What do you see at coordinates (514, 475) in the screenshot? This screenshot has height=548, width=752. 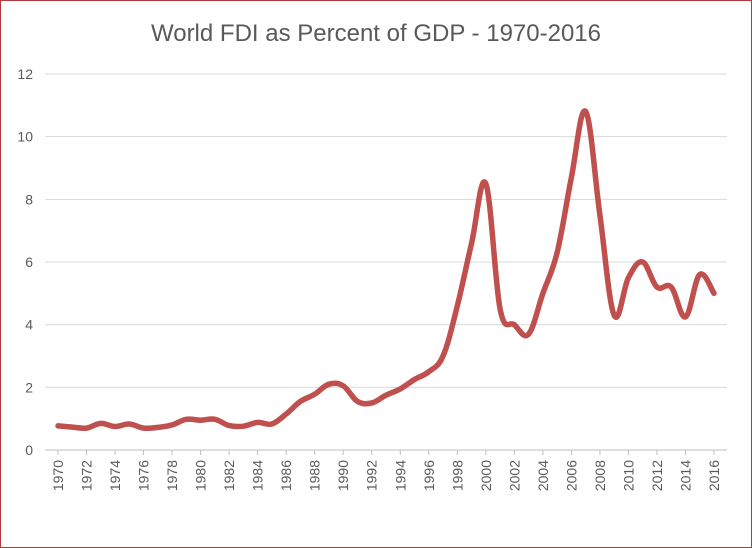 I see `x-tick-label: 2002` at bounding box center [514, 475].